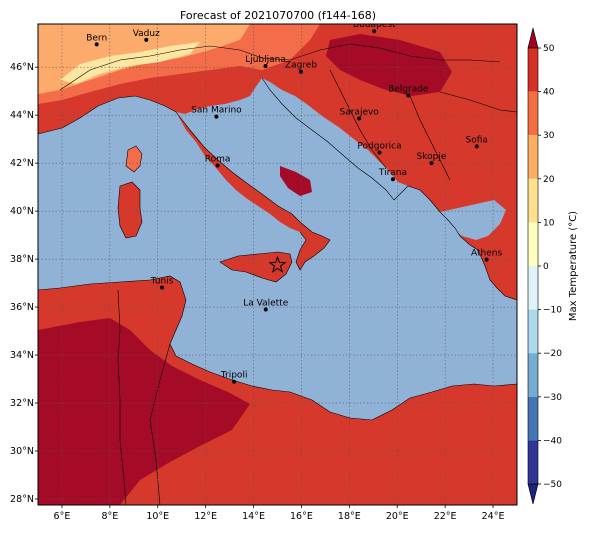 The image size is (592, 533). Describe the element at coordinates (22, 451) in the screenshot. I see `lat-tick-label: 30°N` at that location.